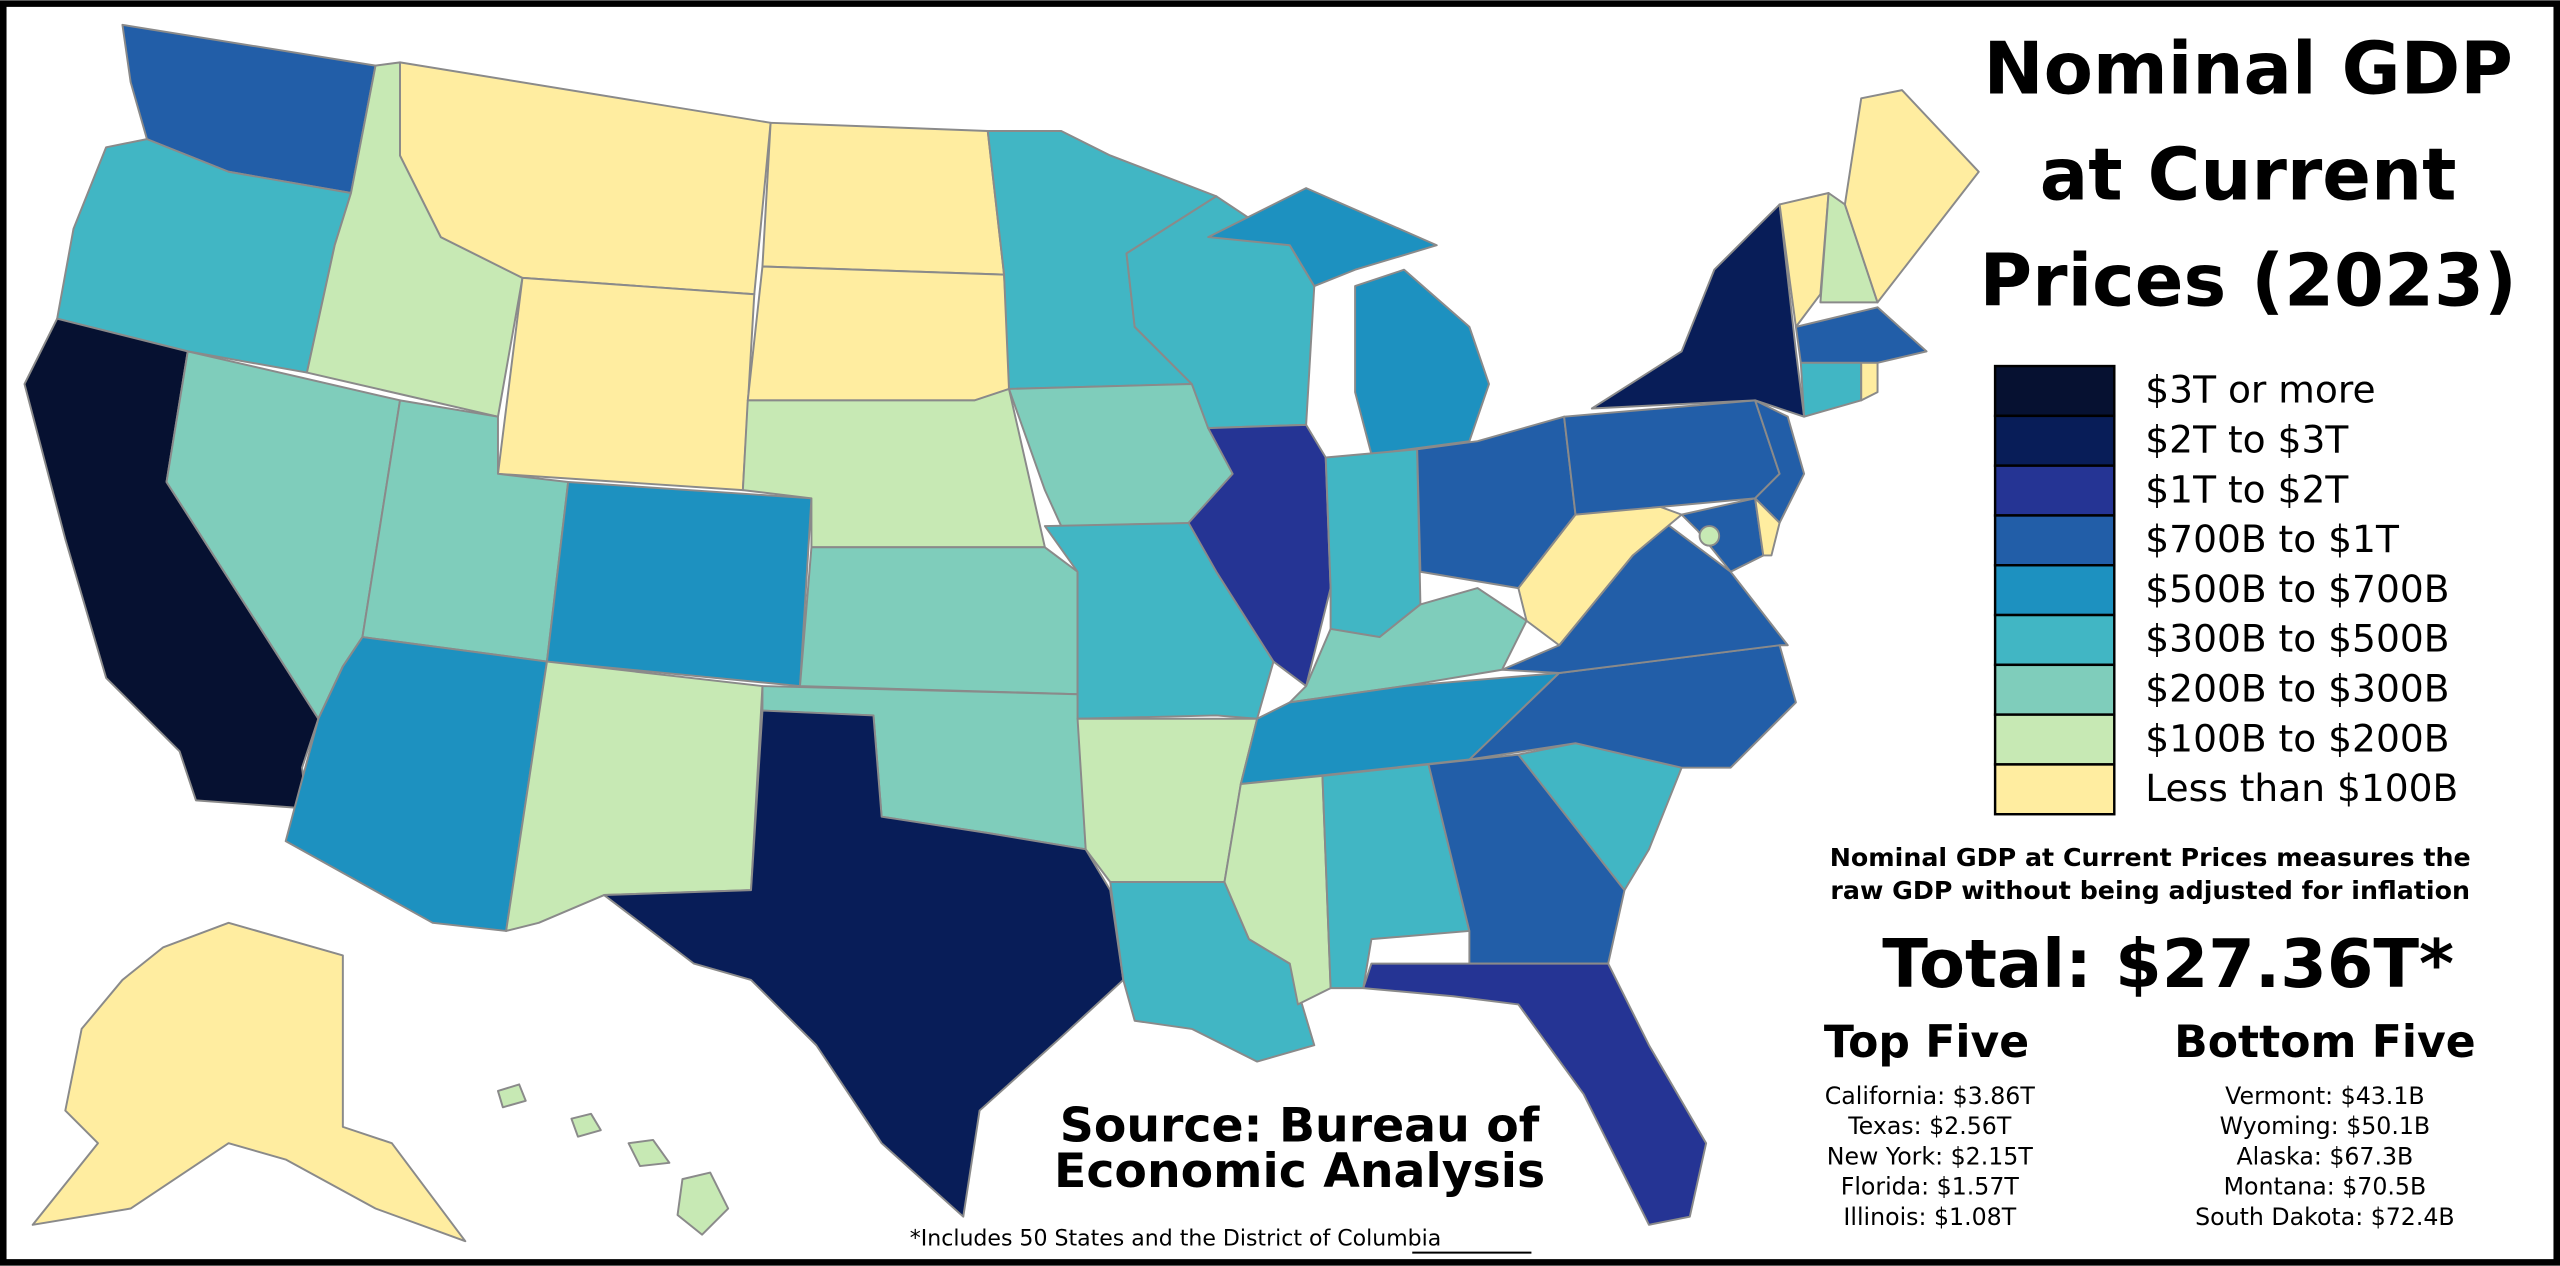 Image resolution: width=2560 pixels, height=1266 pixels. Describe the element at coordinates (2297, 688) in the screenshot. I see `legend-label: $200B to $300B` at that location.